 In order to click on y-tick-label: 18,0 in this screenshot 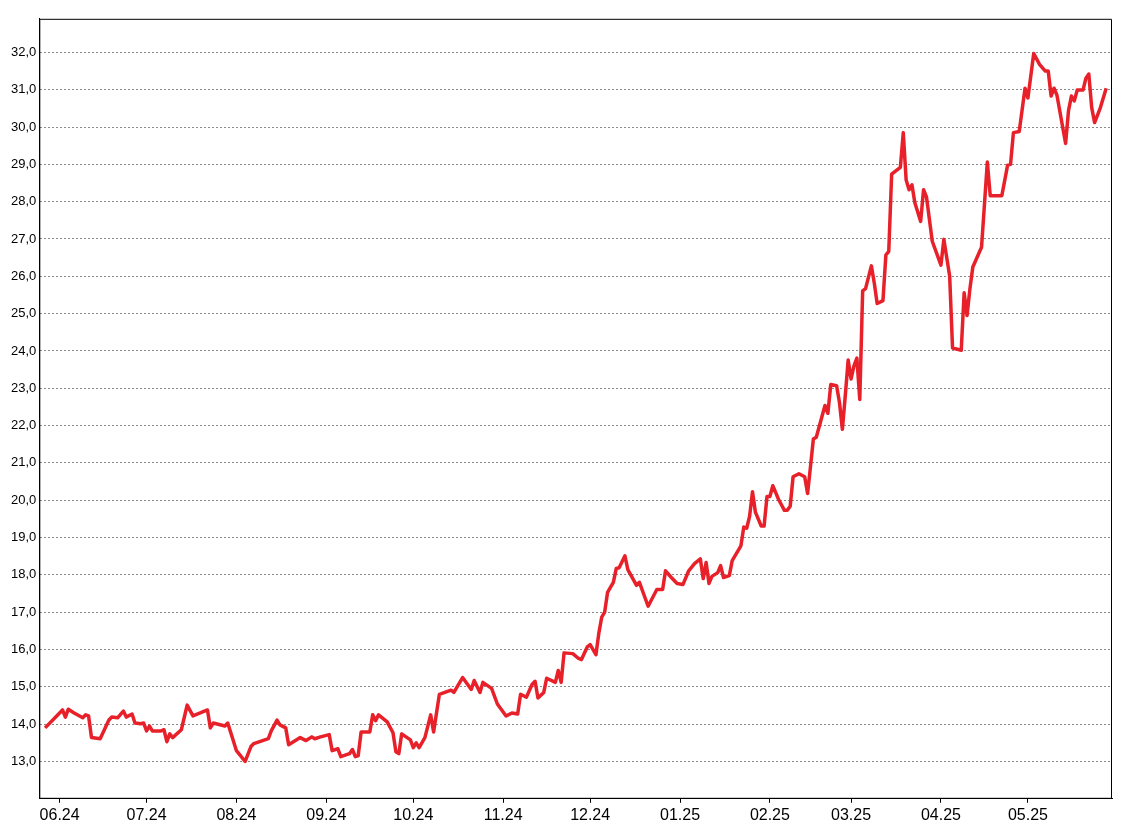, I will do `click(23, 574)`.